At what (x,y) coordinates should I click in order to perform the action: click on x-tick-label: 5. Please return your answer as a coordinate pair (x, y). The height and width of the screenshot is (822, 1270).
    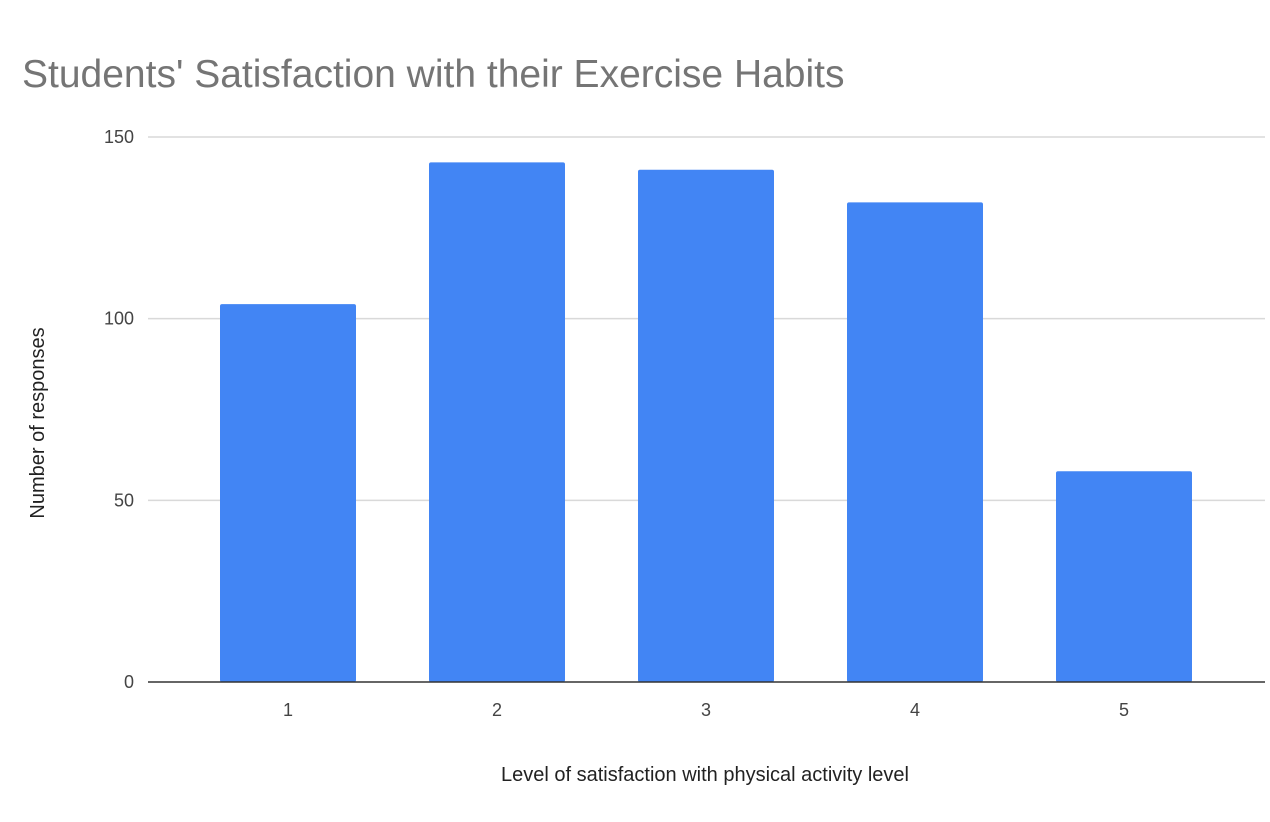
    Looking at the image, I should click on (1124, 710).